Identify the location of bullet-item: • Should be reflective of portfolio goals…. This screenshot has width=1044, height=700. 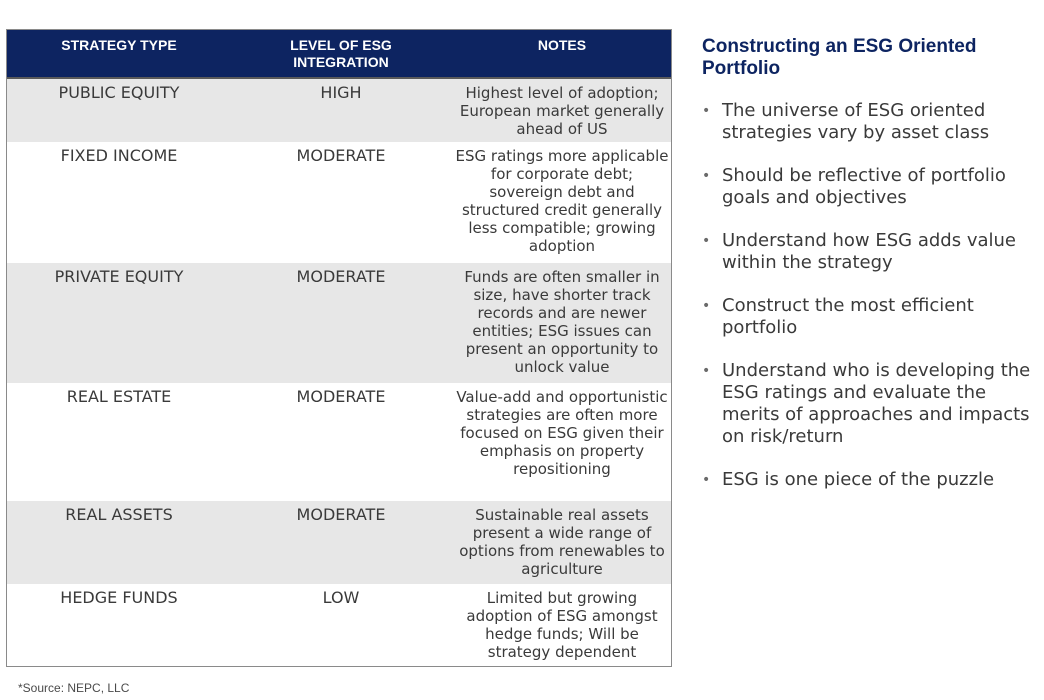
(870, 187).